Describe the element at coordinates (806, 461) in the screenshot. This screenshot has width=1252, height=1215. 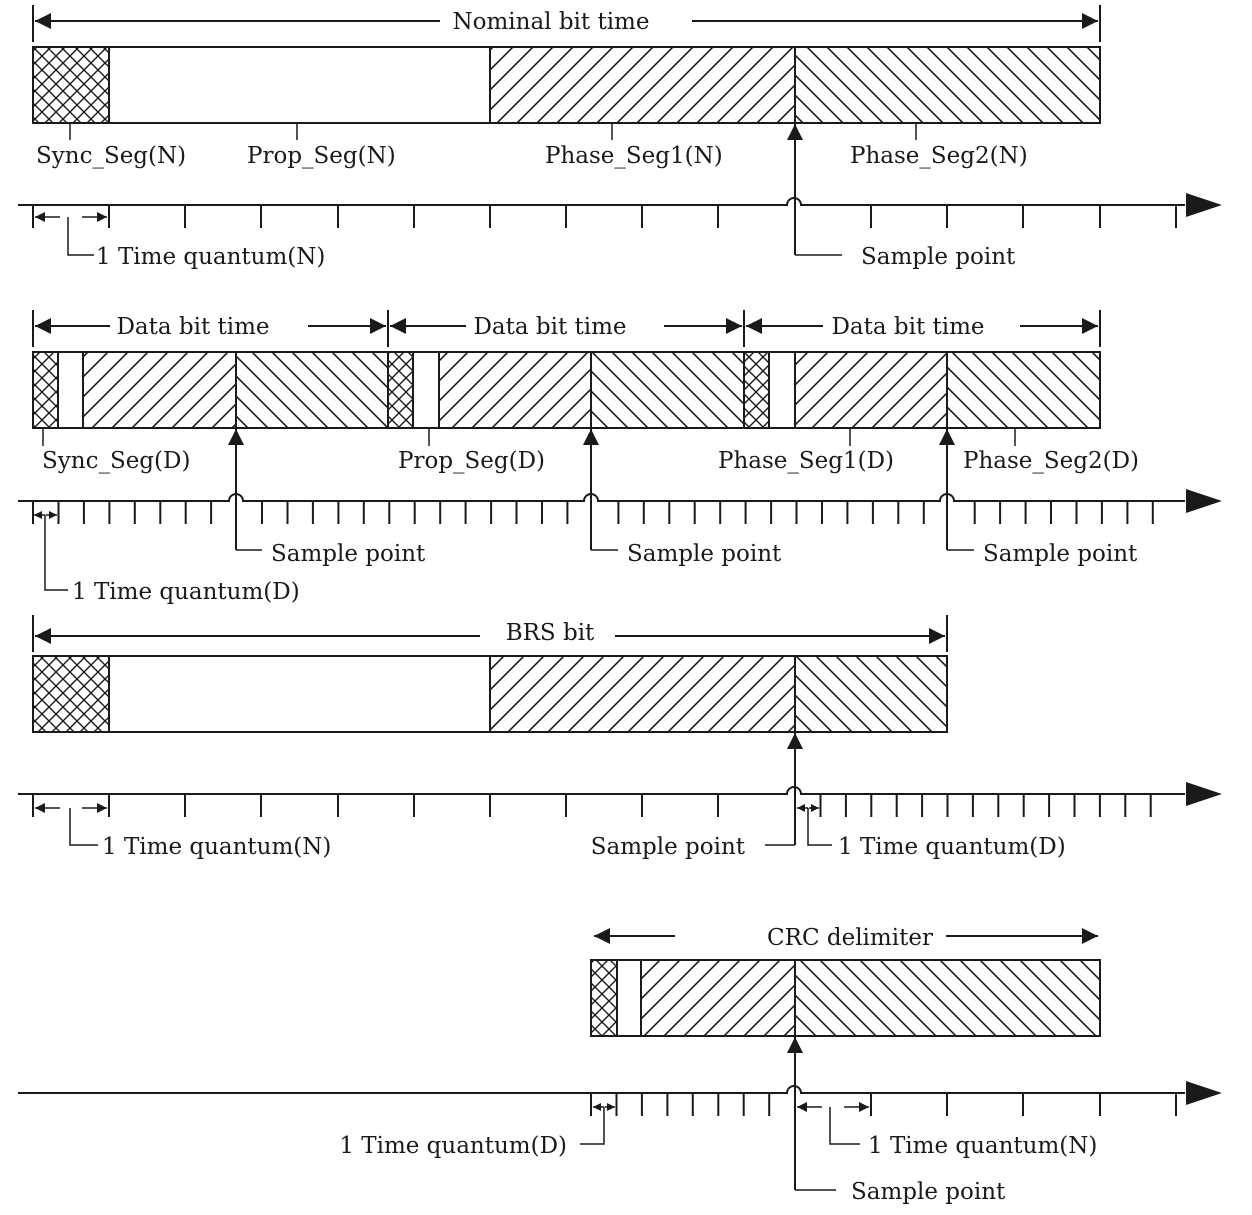
I see `phase-seg1-d-label: Phase_Seg1(D)` at that location.